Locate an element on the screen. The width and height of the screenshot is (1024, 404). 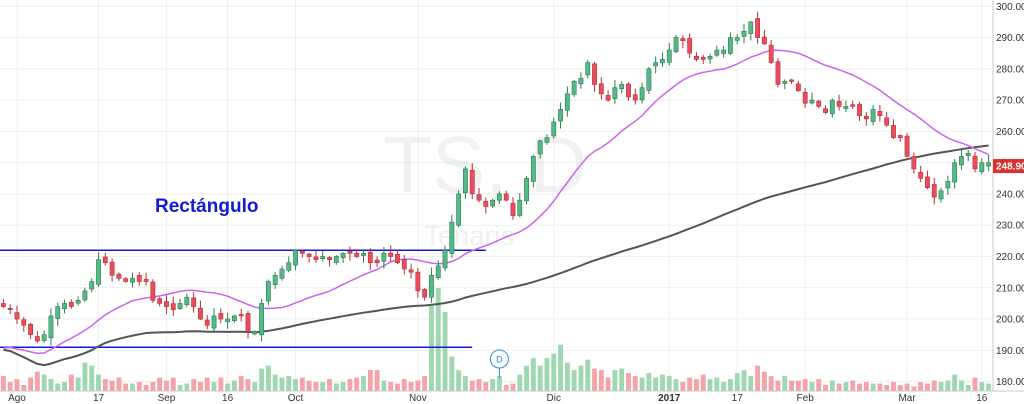
y-tick-label: 240.00 is located at coordinates (1010, 194).